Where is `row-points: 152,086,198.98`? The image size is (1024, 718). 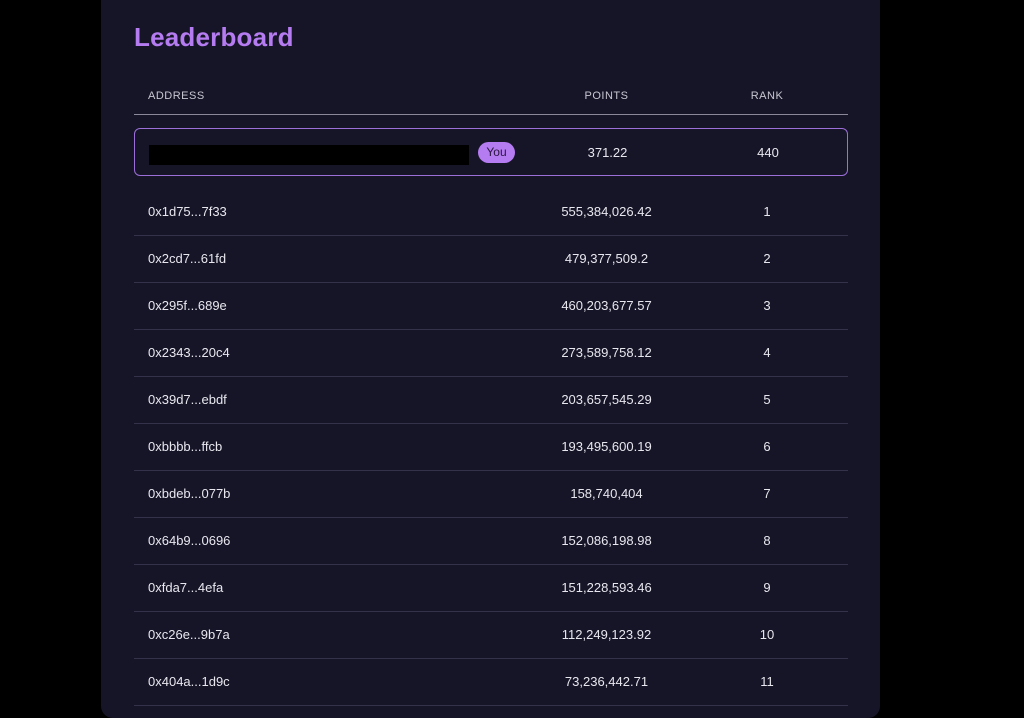 row-points: 152,086,198.98 is located at coordinates (606, 540).